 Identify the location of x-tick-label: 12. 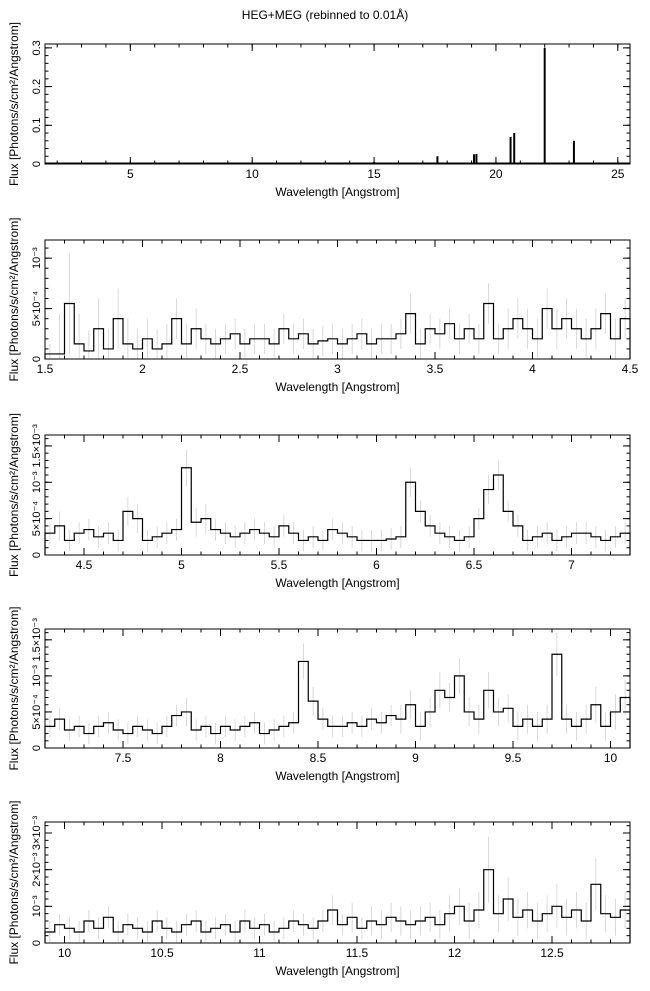
(455, 953).